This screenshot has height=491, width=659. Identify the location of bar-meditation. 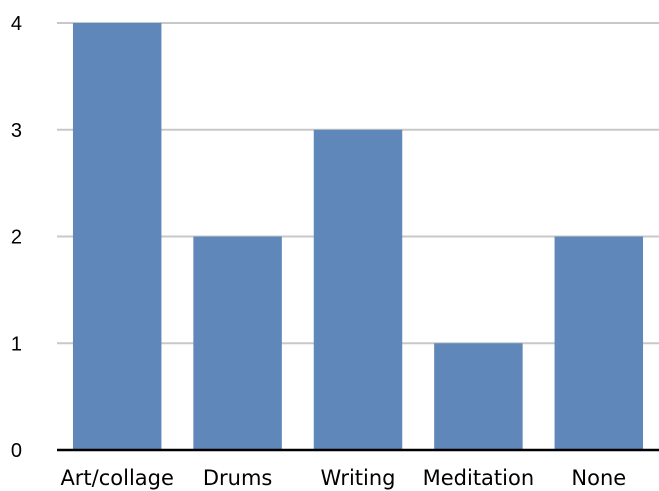
(478, 396).